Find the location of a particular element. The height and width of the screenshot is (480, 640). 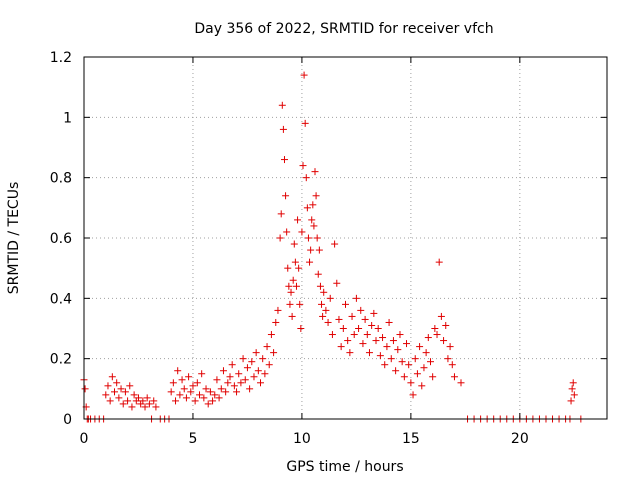

y-tick-label: 0.6 is located at coordinates (61, 239).